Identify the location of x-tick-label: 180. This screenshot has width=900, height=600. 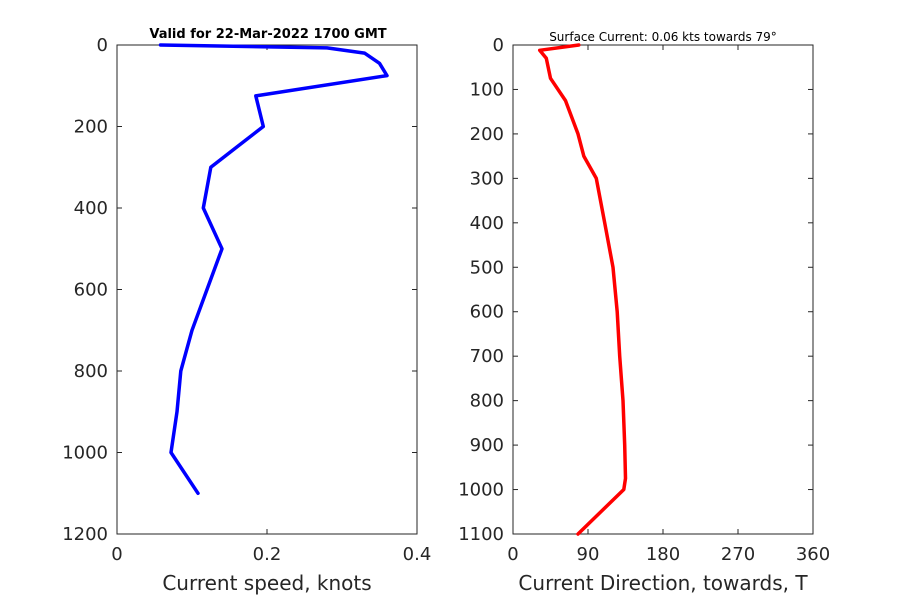
(663, 554).